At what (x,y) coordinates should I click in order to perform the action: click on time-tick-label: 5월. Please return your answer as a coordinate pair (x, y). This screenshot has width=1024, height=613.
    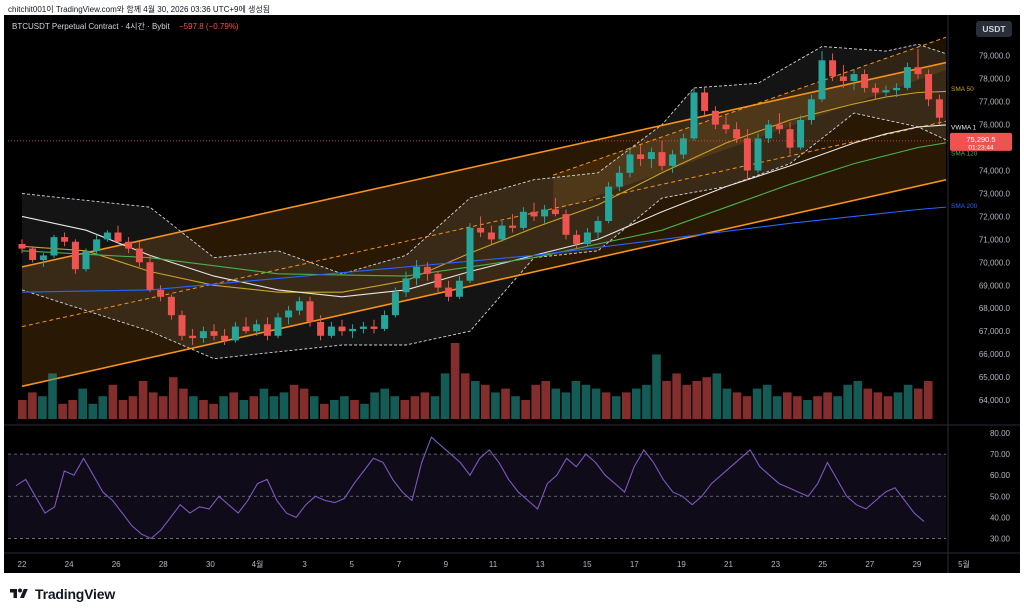
    Looking at the image, I should click on (964, 564).